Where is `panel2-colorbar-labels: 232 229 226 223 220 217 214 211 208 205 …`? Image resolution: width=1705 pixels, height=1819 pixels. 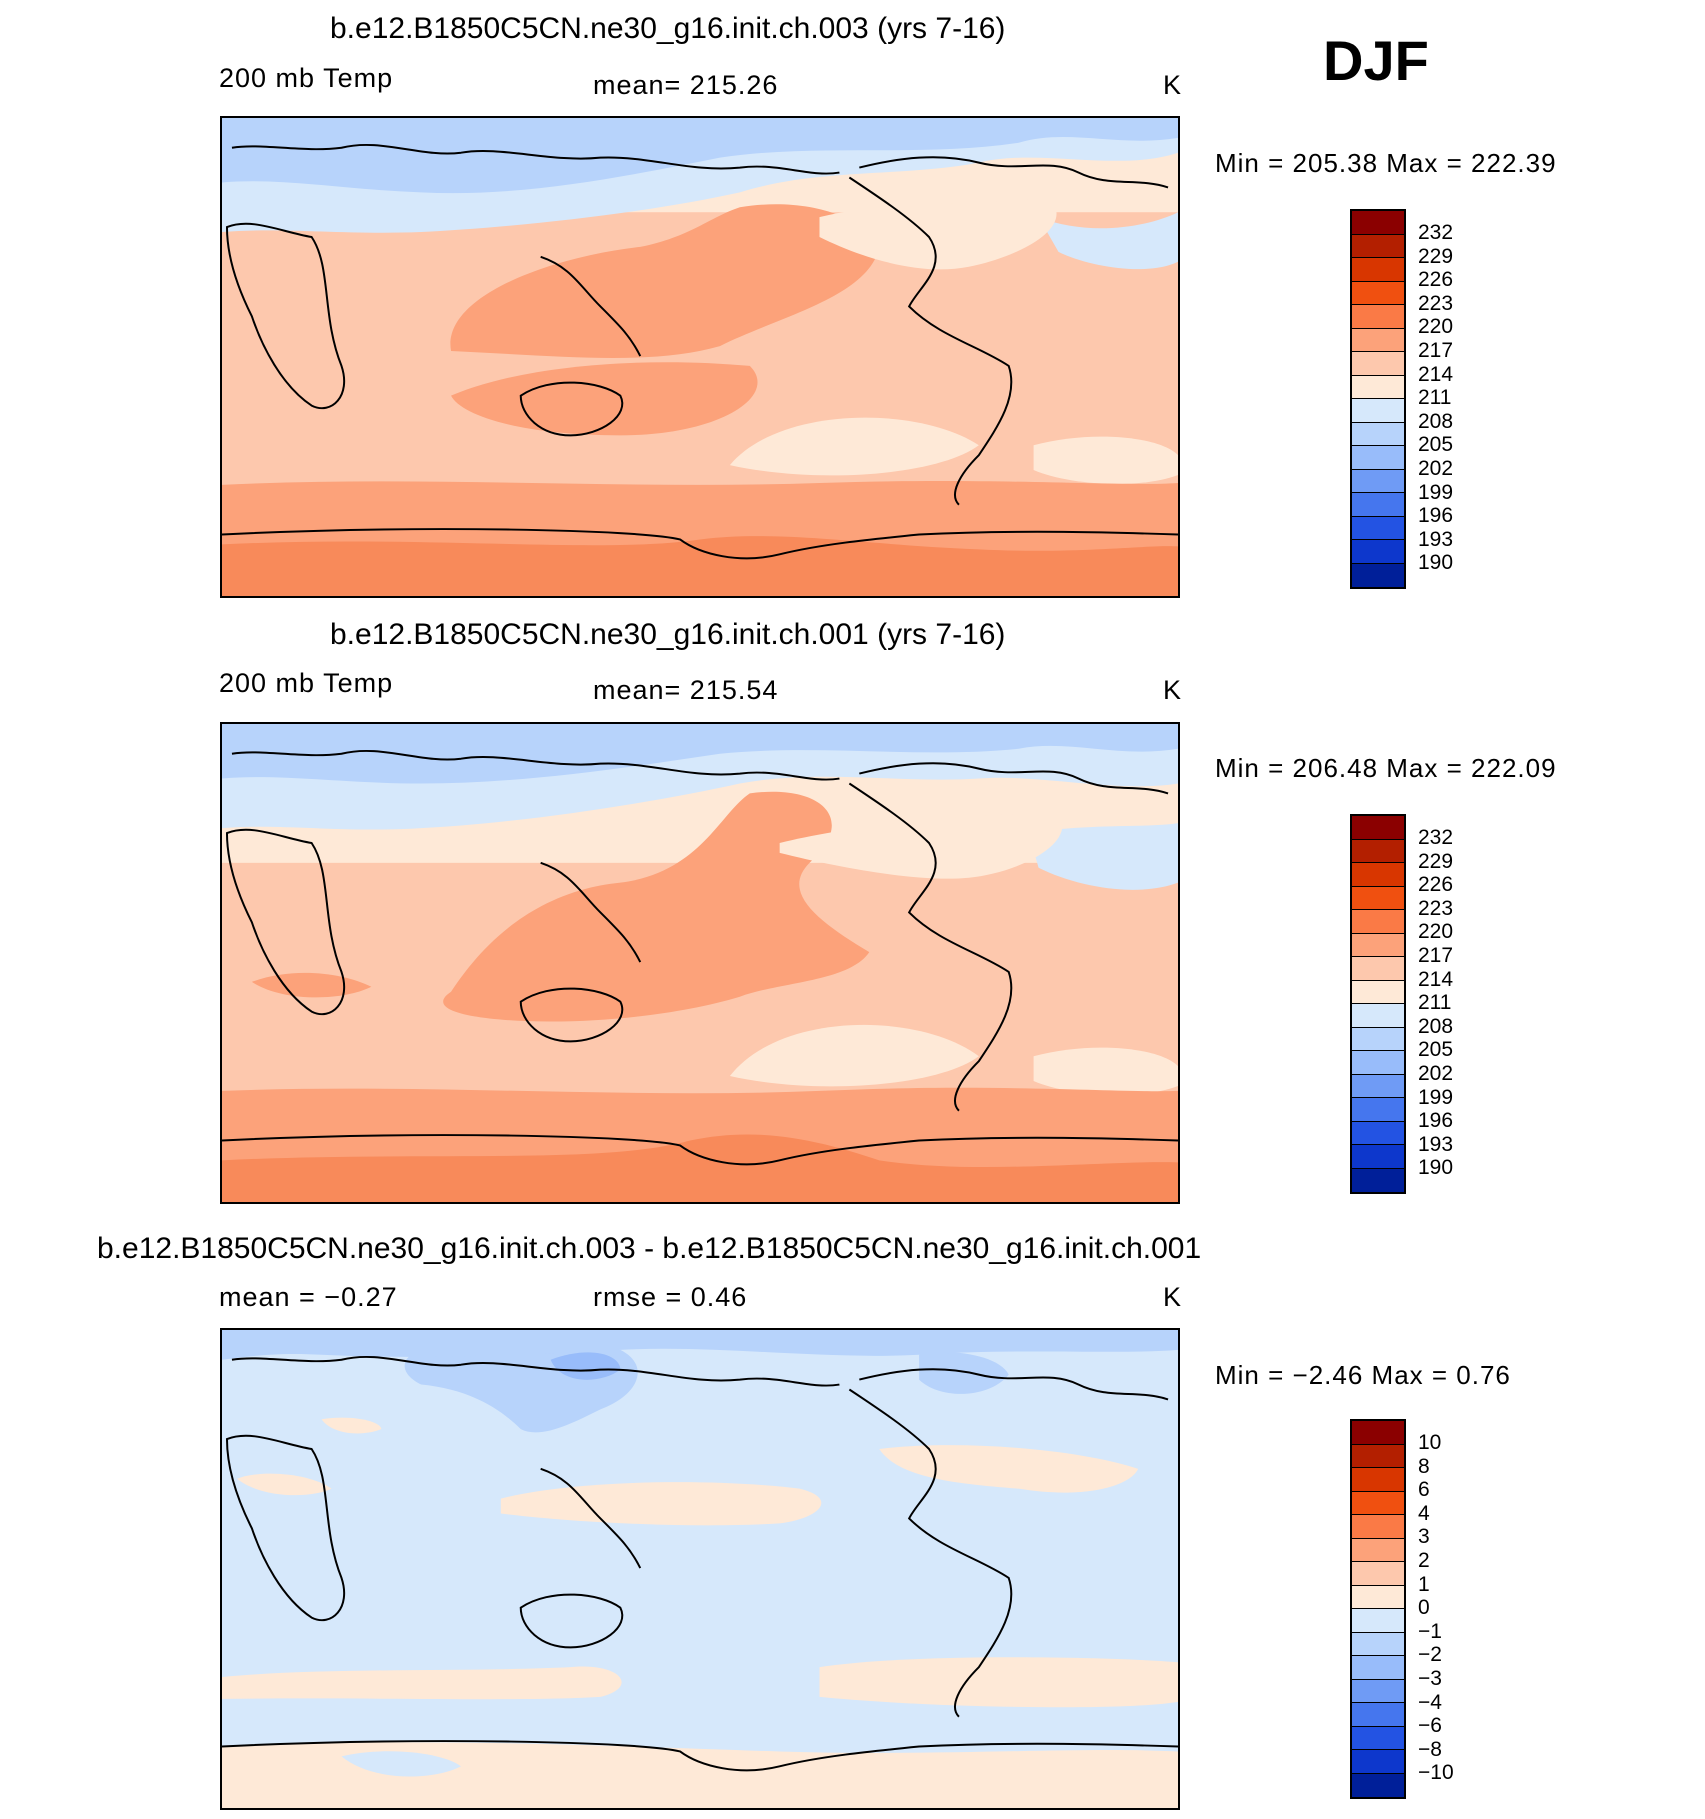
panel2-colorbar-labels: 232 229 226 223 220 217 214 211 208 205 … is located at coordinates (1435, 1003).